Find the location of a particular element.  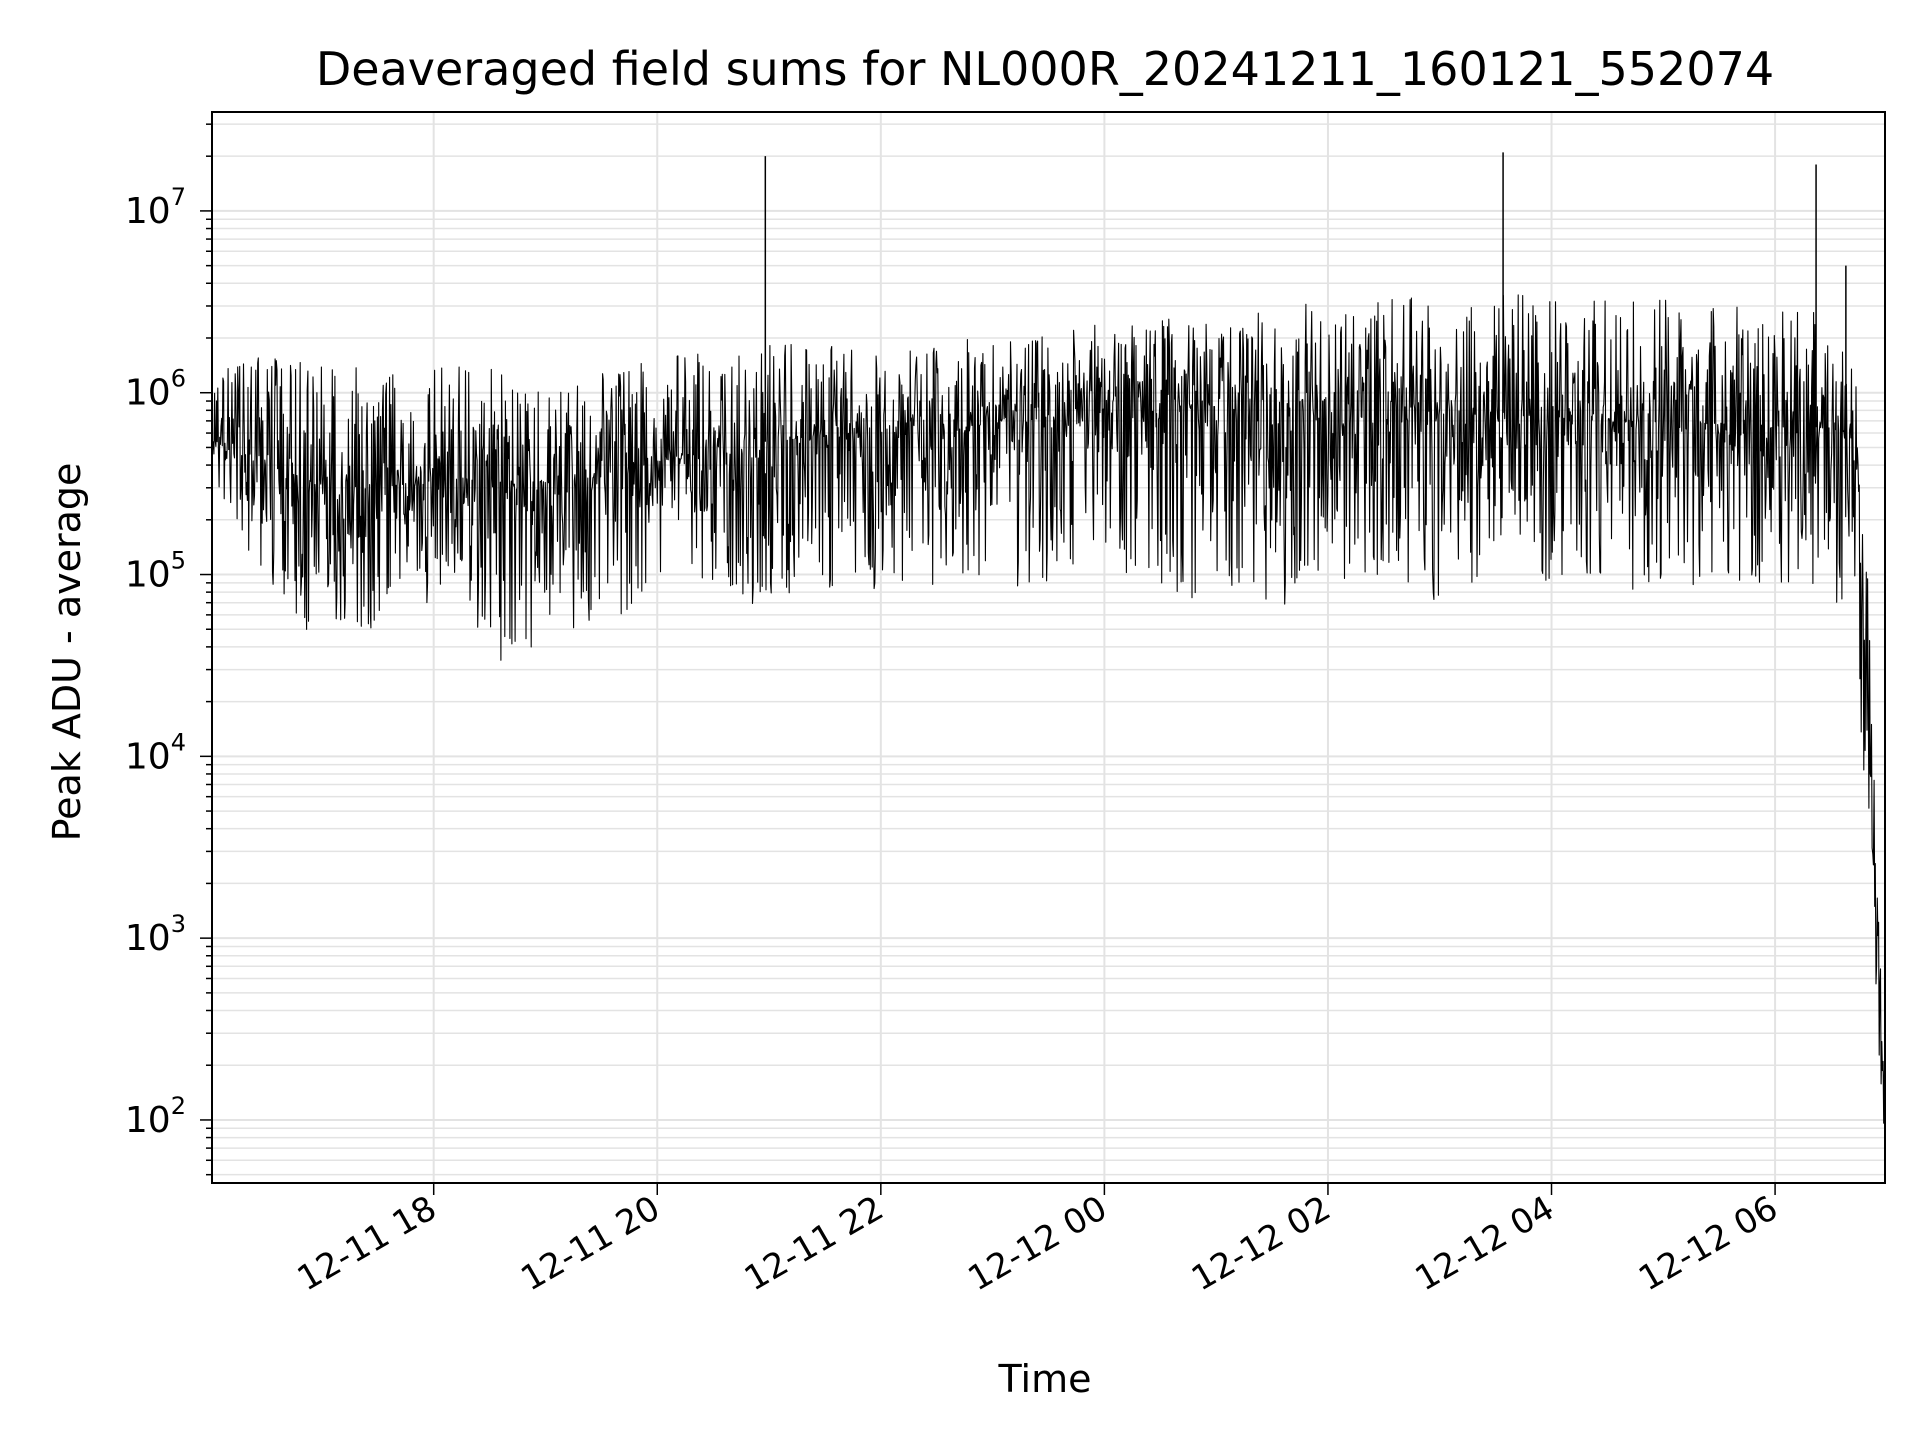

y-axis-label: Peak ADU - average is located at coordinates (67, 652).